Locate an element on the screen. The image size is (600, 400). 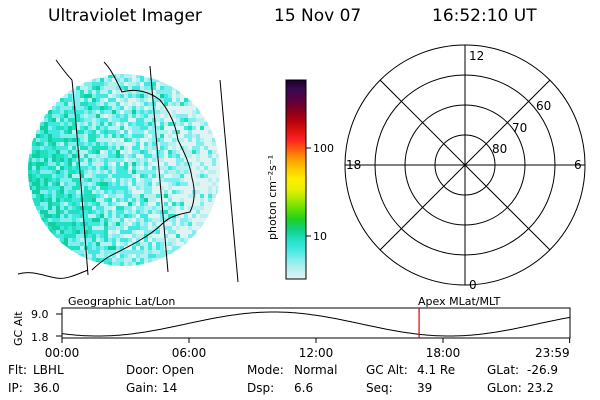
info-value: Open is located at coordinates (178, 370).